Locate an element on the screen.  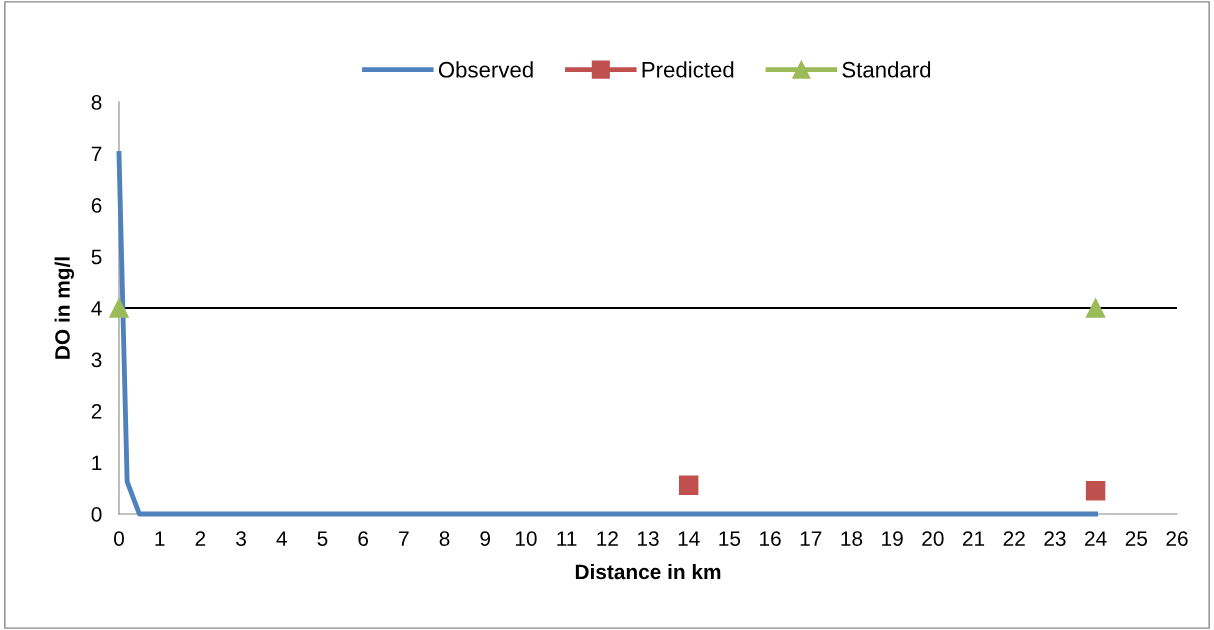
x-tick-label: 22 is located at coordinates (1014, 538).